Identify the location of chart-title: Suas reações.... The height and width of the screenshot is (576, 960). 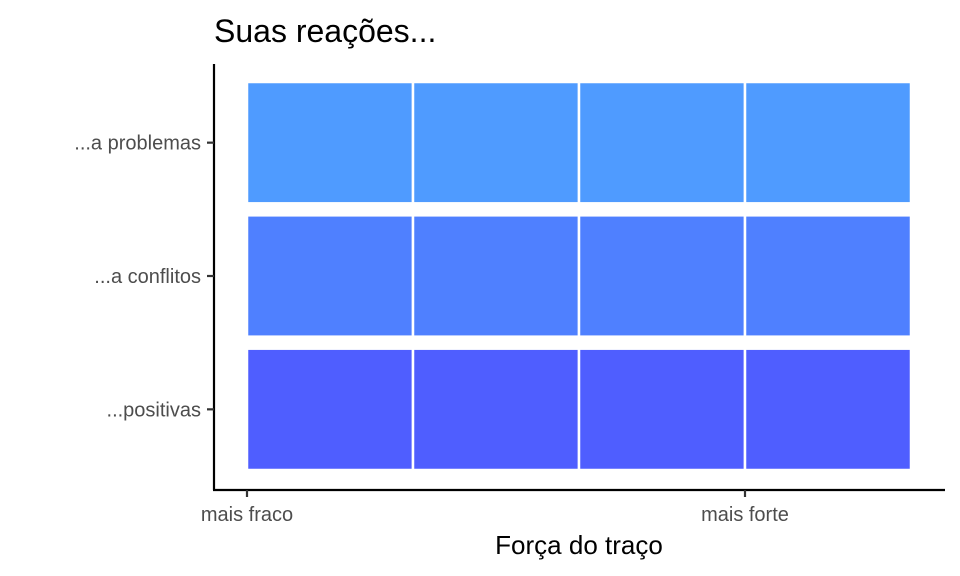
(325, 31).